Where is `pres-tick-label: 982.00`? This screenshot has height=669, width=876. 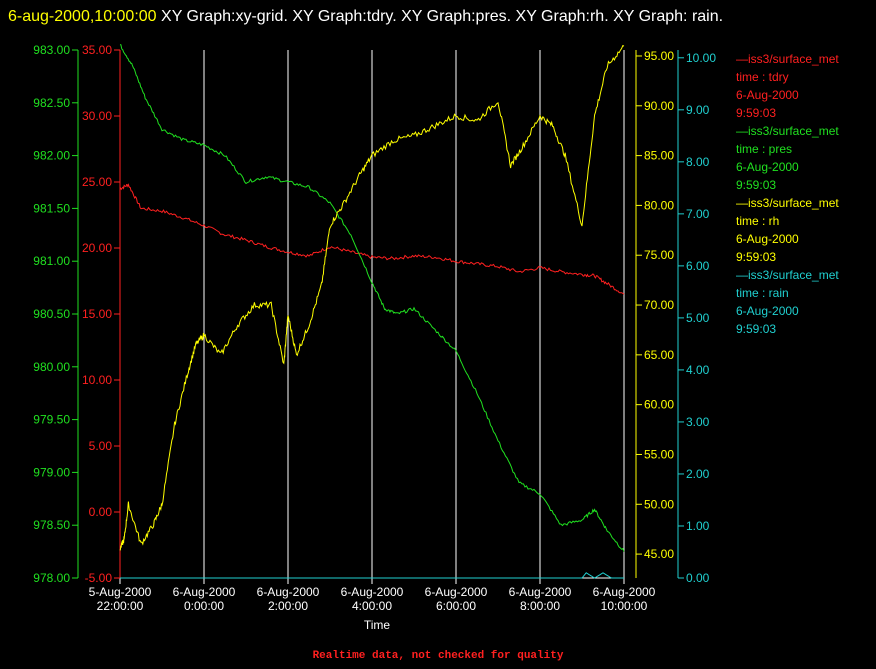
pres-tick-label: 982.00 is located at coordinates (51, 156).